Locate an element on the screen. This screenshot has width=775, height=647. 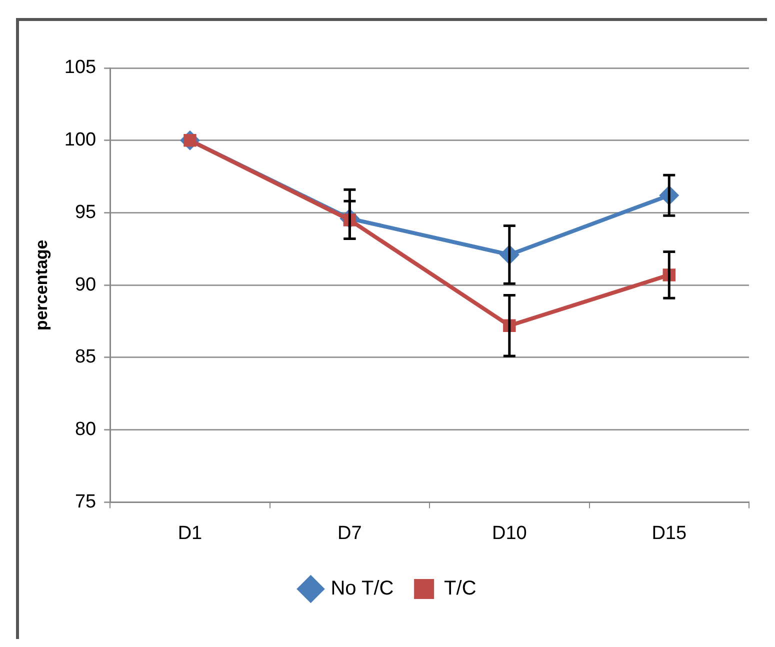
y-tick-label: 100 is located at coordinates (80, 140).